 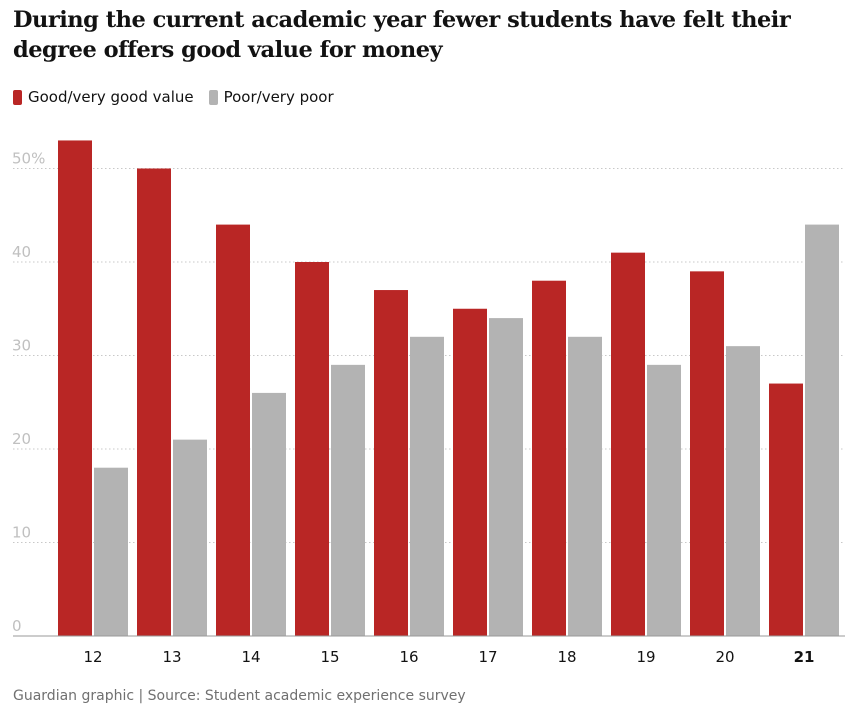 I want to click on legend-label-poor: Poor/very poor, so click(x=278, y=97).